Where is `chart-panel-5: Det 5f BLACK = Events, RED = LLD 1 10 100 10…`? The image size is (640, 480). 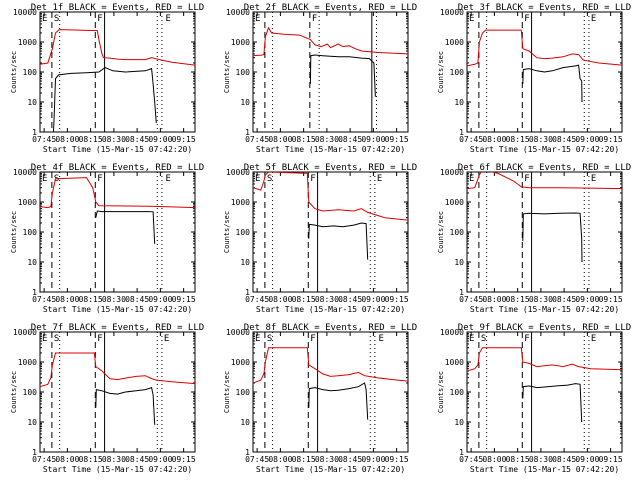 chart-panel-5: Det 5f BLACK = Events, RED = LLD 1 10 100 10… is located at coordinates (320, 238).